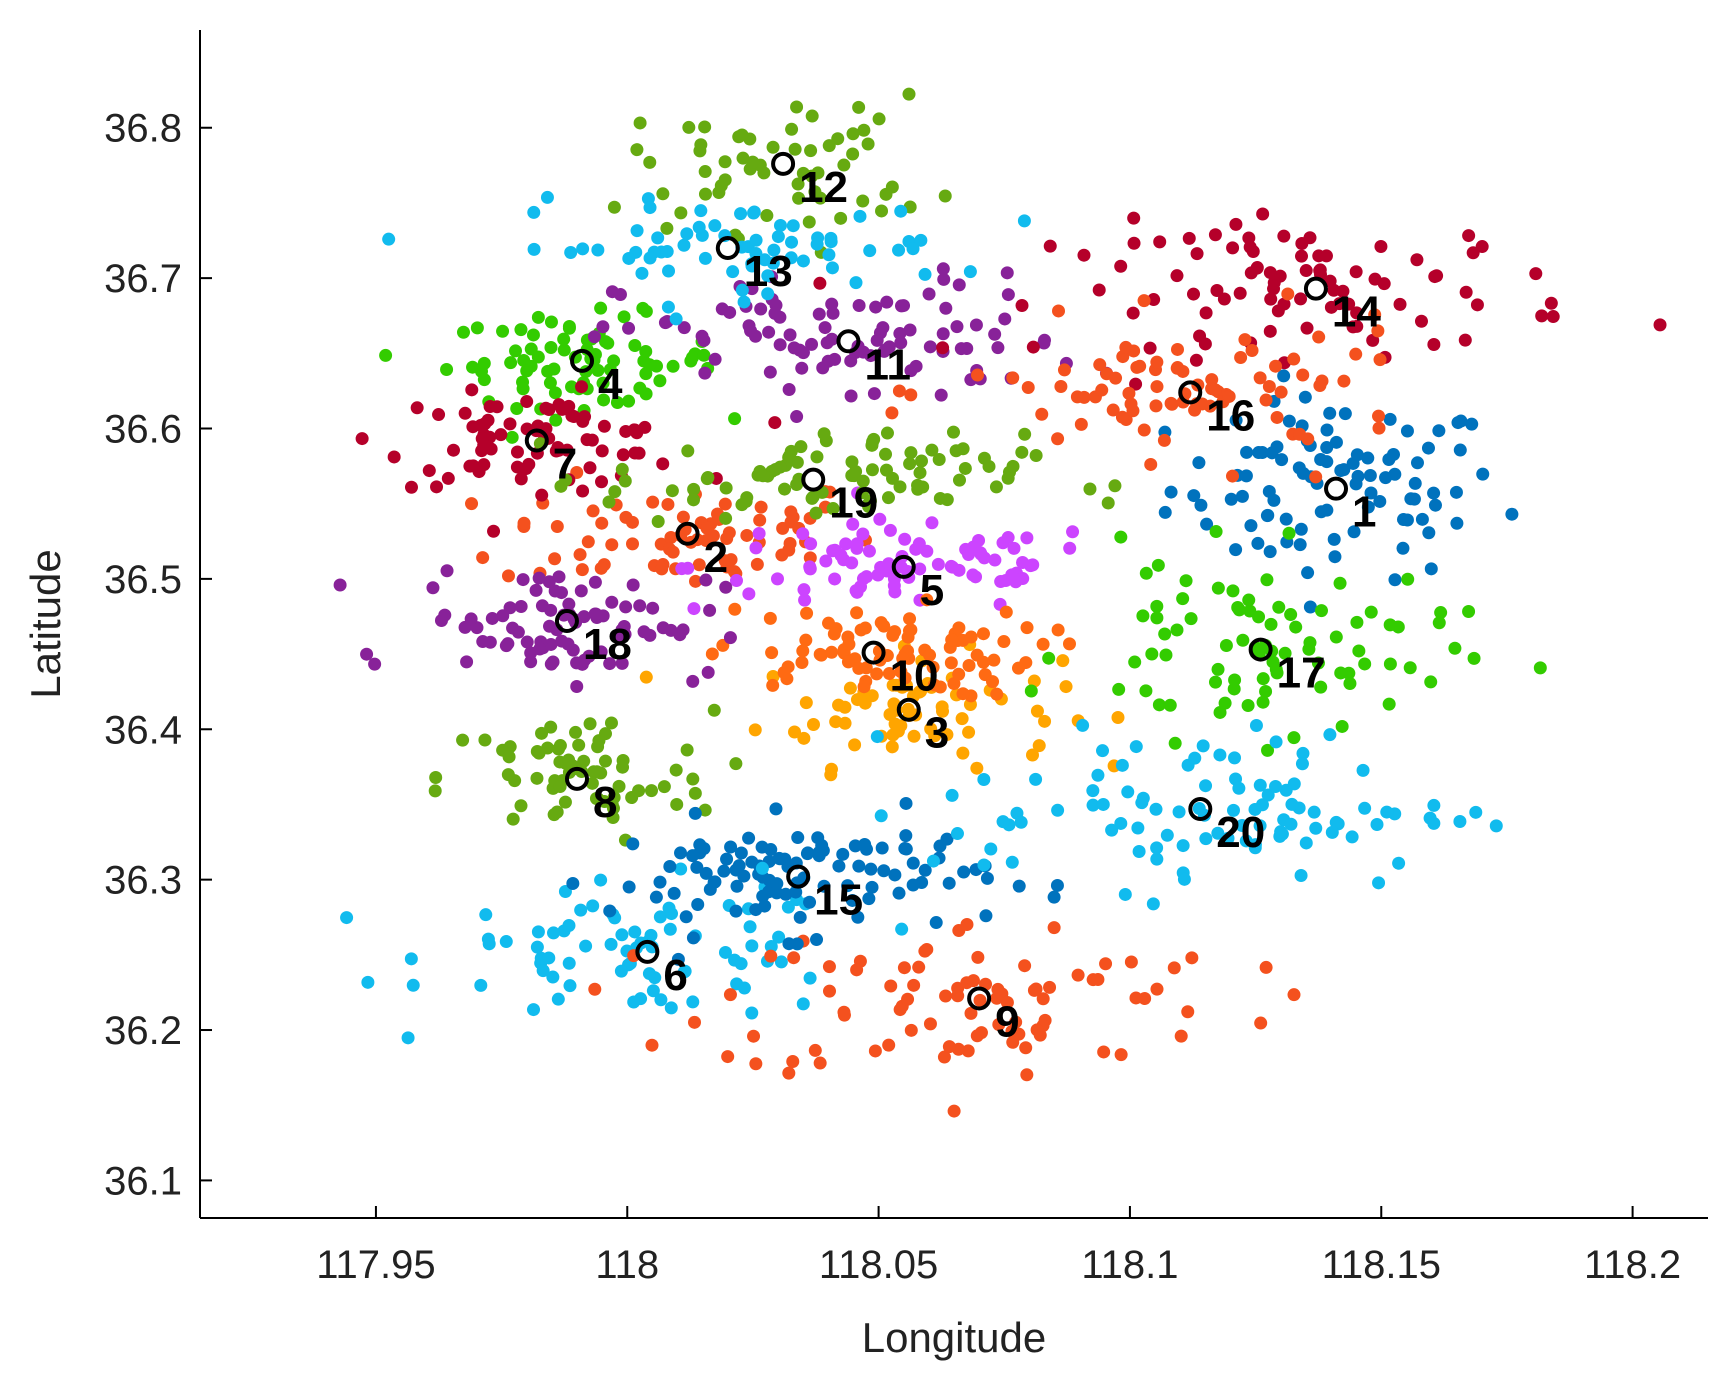  Describe the element at coordinates (607, 644) in the screenshot. I see `cluster-center-label: 18` at that location.